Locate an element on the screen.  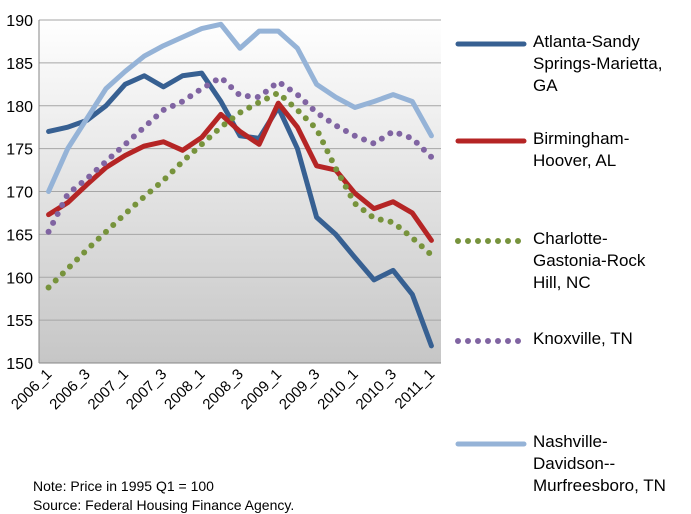
y-tick-label: 175 is located at coordinates (19, 150).